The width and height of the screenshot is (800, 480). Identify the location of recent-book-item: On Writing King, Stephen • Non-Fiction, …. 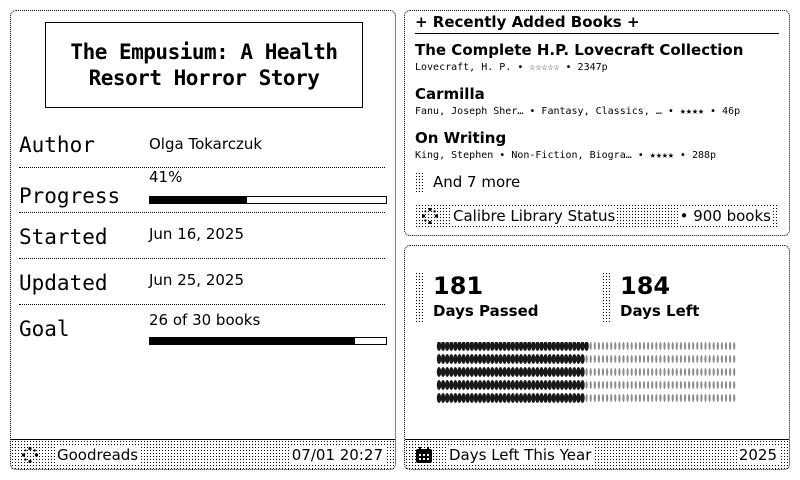
(597, 145).